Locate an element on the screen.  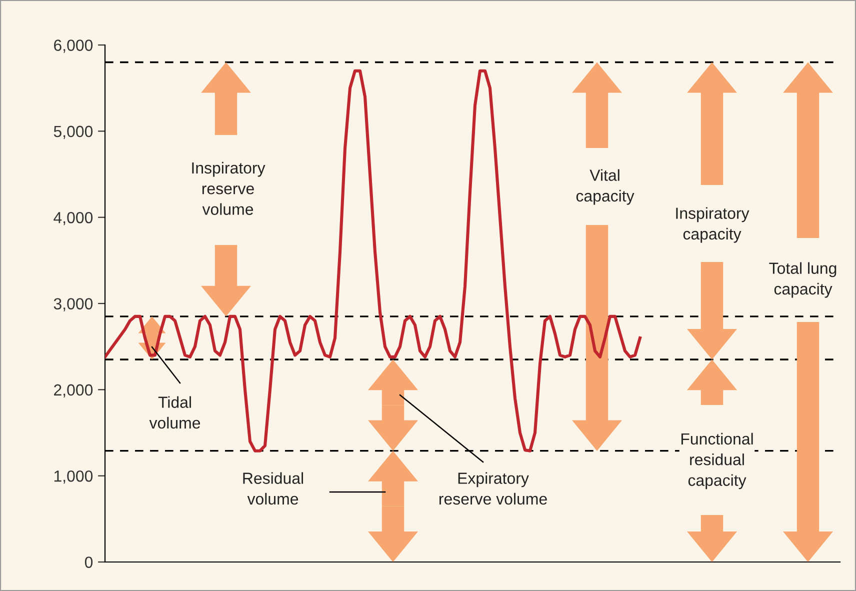
annotation: Expiratory reserve volume is located at coordinates (493, 488).